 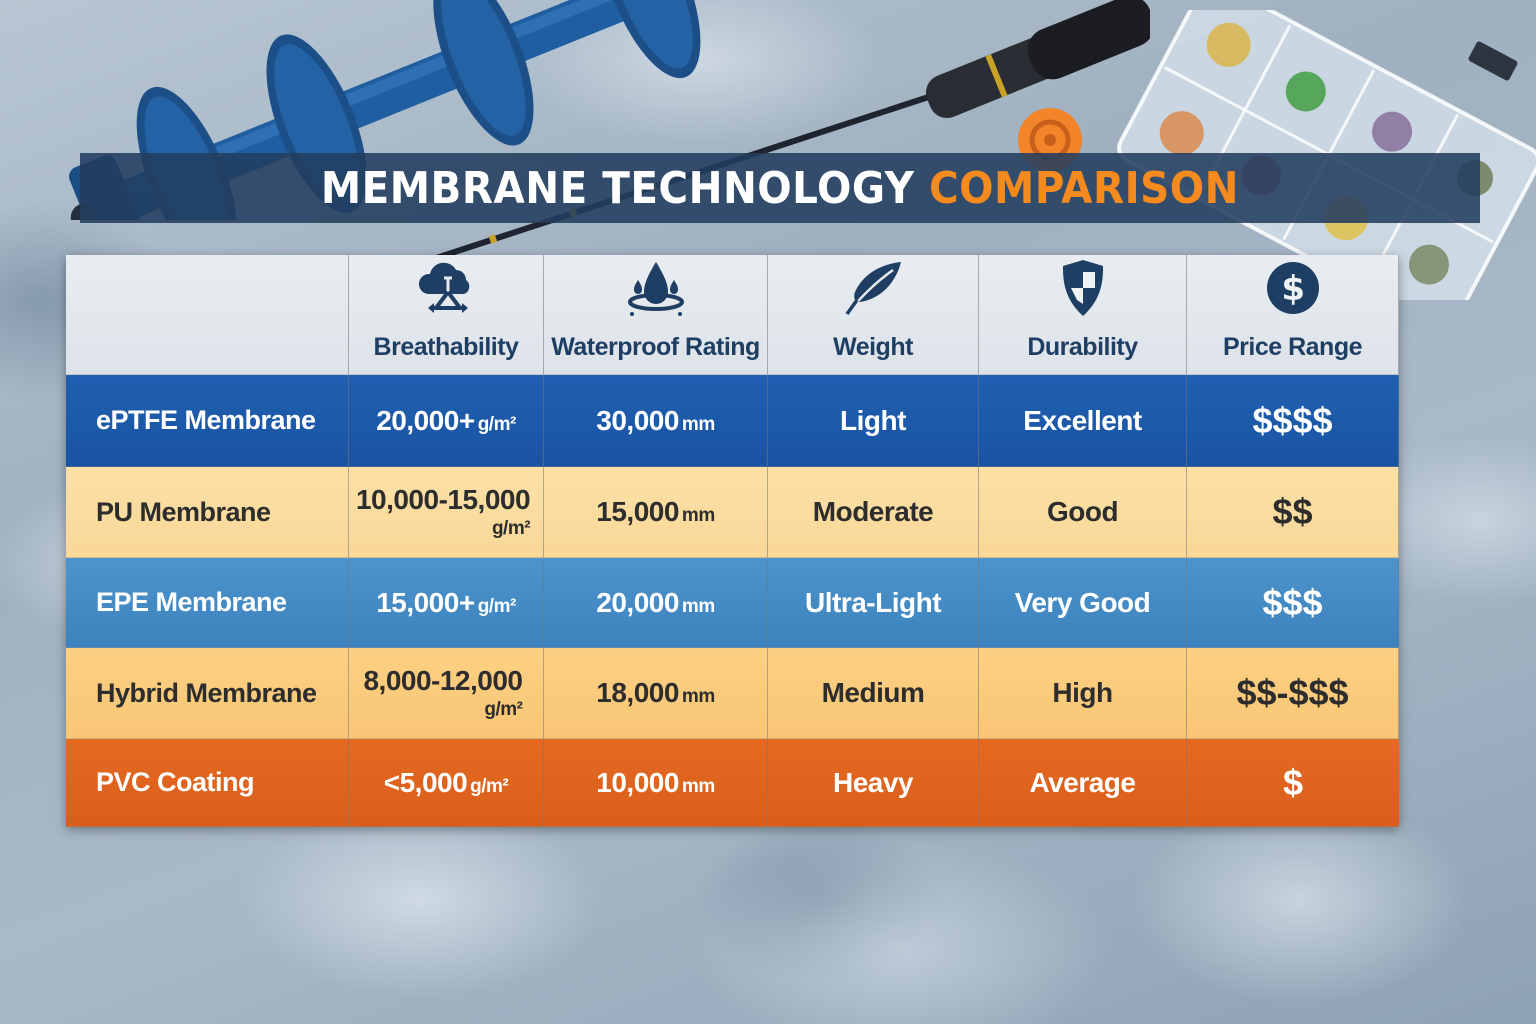 I want to click on water-drop-icon, so click(x=656, y=288).